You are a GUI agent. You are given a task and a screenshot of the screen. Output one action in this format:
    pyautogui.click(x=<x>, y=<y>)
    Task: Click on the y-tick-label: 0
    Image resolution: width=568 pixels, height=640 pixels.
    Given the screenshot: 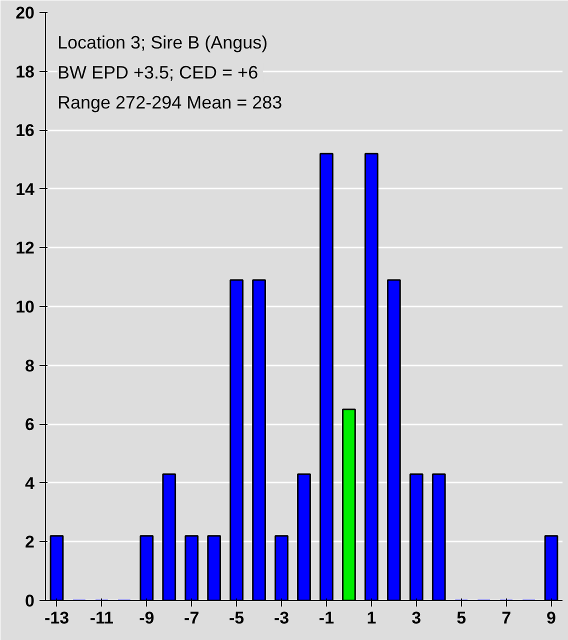 What is the action you would take?
    pyautogui.click(x=30, y=601)
    